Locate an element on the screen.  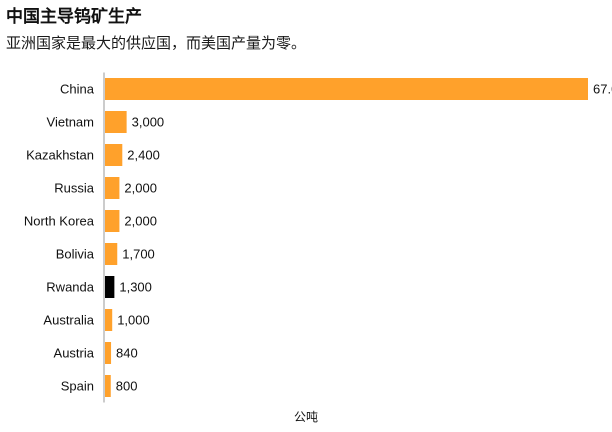
value-label-bolivia: 1,700 is located at coordinates (138, 254).